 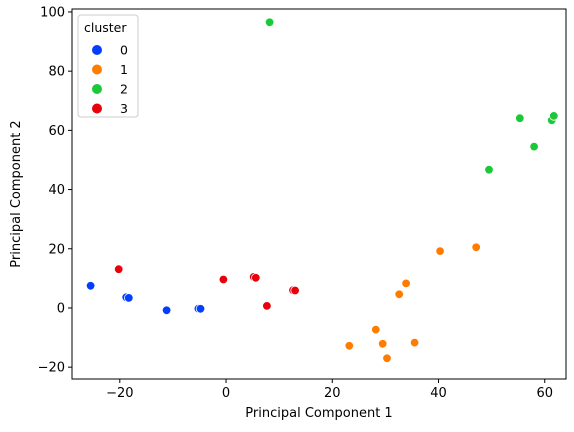 What do you see at coordinates (52, 12) in the screenshot?
I see `y-tick-label: 100` at bounding box center [52, 12].